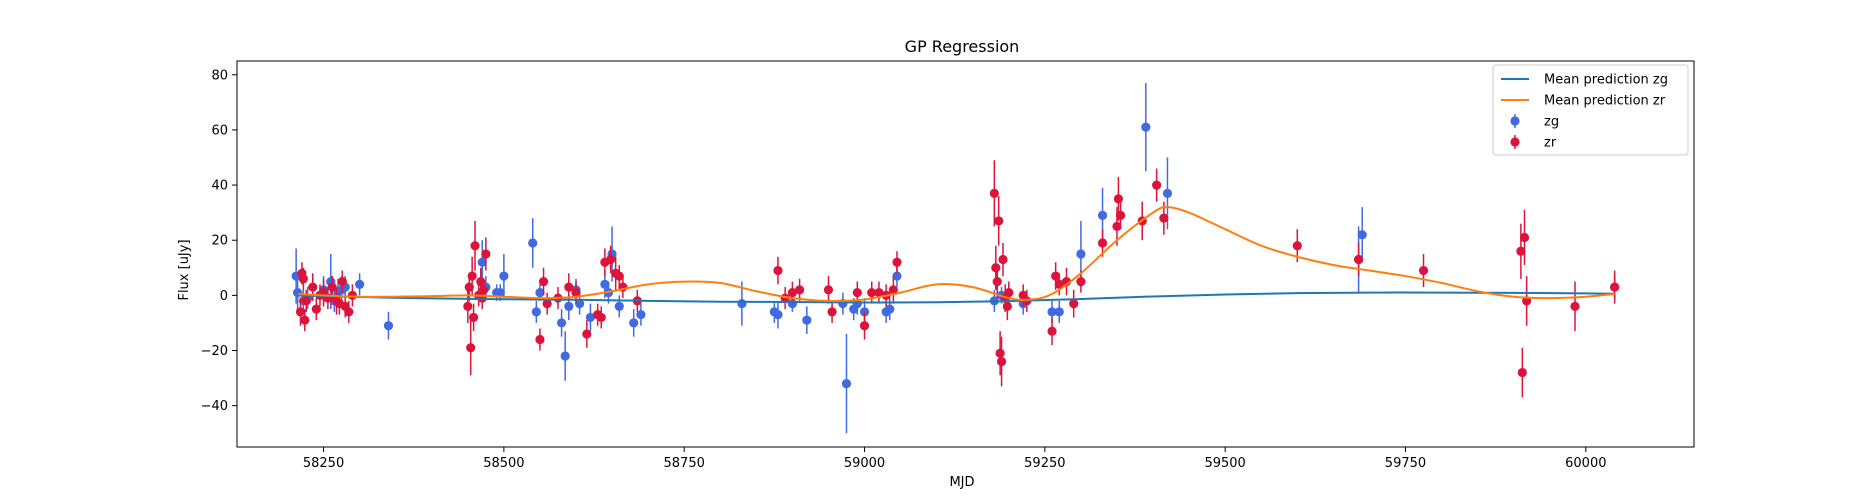  What do you see at coordinates (956, 254) in the screenshot?
I see `line-mean-prediction-zr` at bounding box center [956, 254].